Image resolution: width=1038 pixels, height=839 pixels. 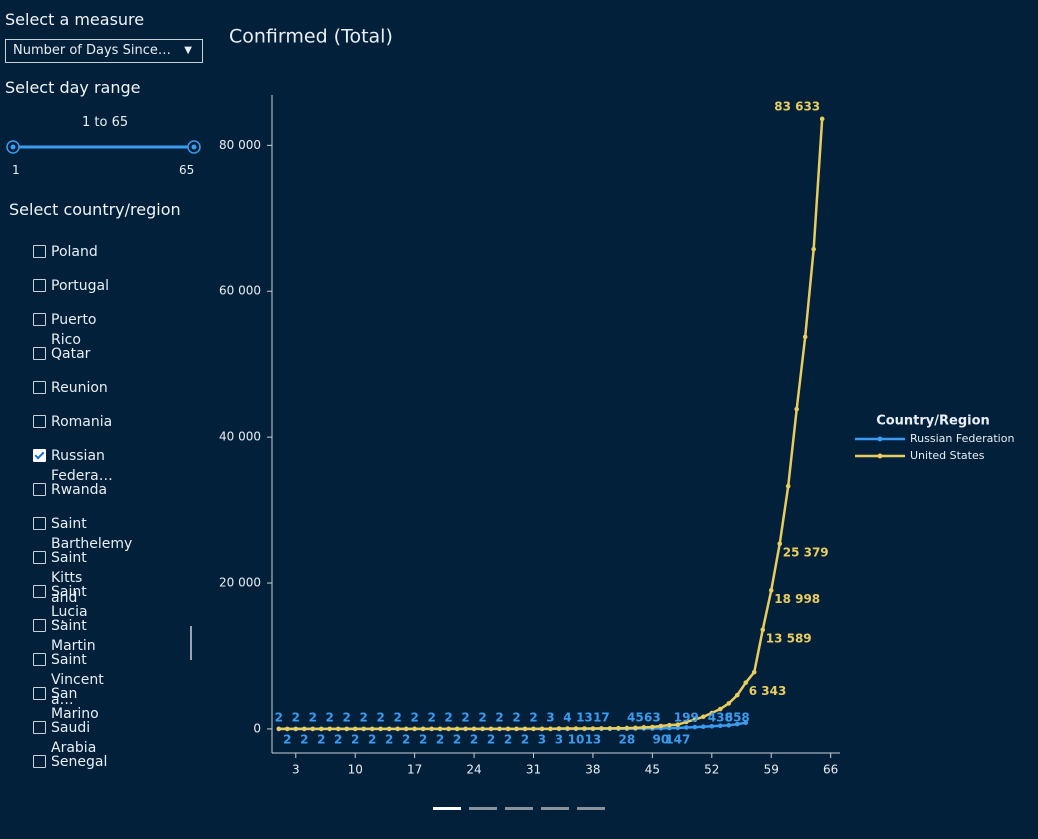 What do you see at coordinates (240, 437) in the screenshot?
I see `y-tick-label: 40 000` at bounding box center [240, 437].